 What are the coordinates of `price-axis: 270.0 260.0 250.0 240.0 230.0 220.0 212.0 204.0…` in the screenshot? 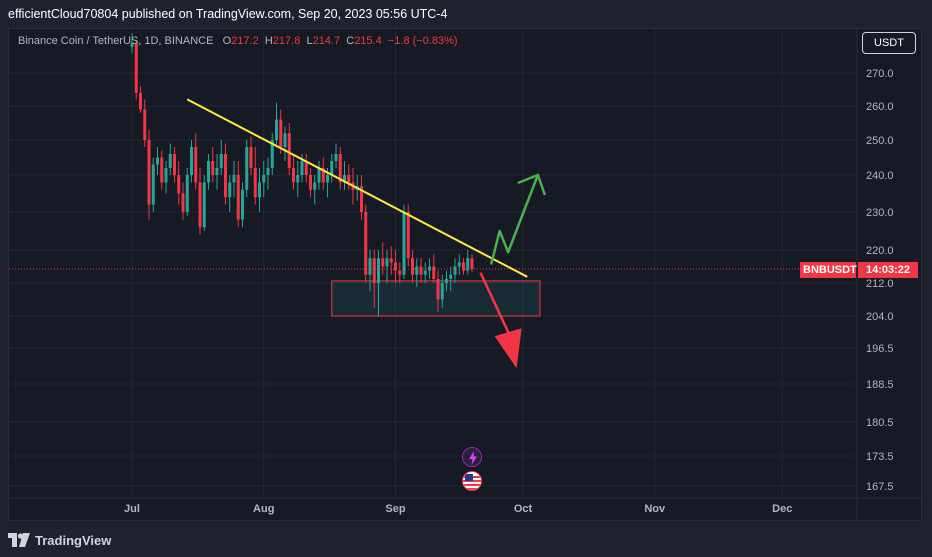 It's located at (875, 274).